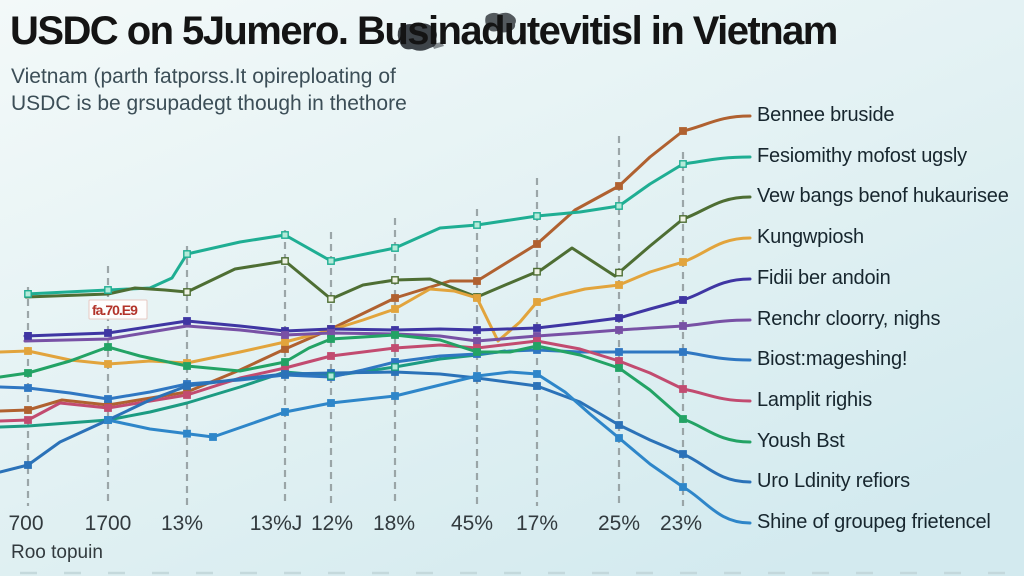 The width and height of the screenshot is (1024, 581). What do you see at coordinates (115, 310) in the screenshot?
I see `svg-text: fa.70.E9` at bounding box center [115, 310].